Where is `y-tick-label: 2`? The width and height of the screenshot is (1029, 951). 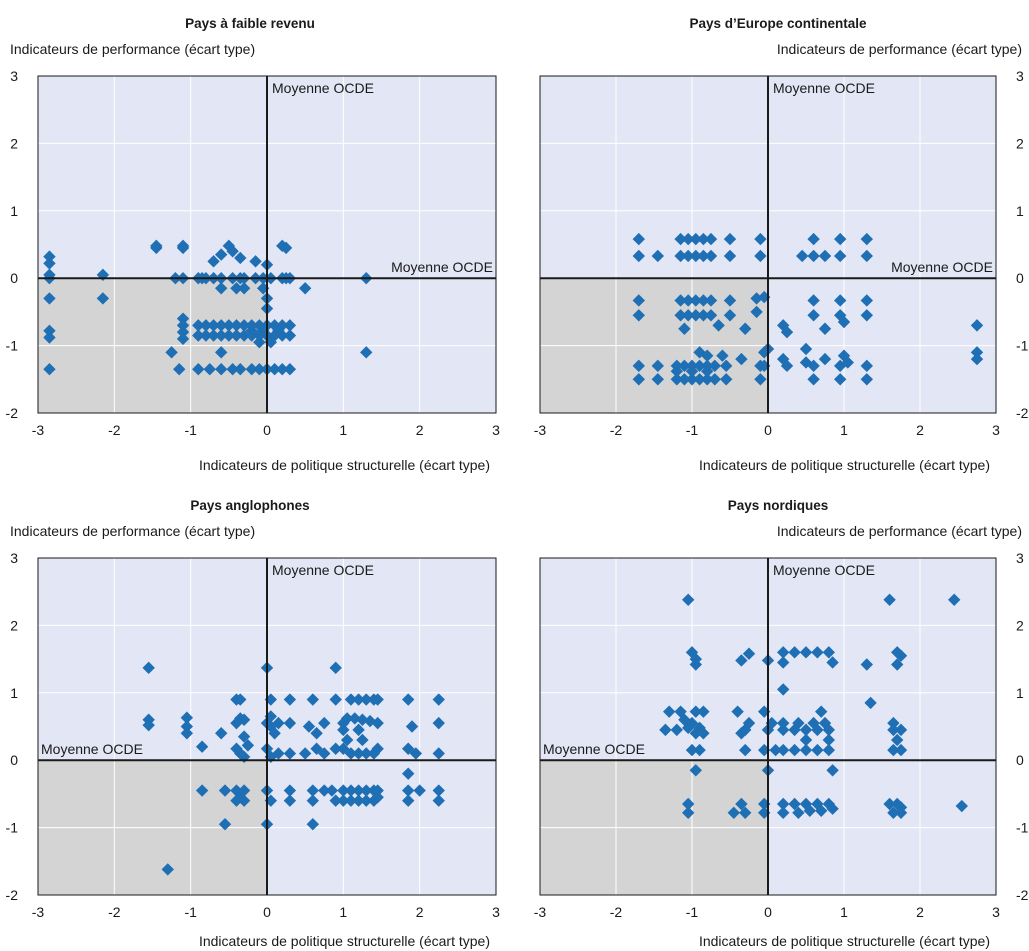 y-tick-label: 2 is located at coordinates (14, 625).